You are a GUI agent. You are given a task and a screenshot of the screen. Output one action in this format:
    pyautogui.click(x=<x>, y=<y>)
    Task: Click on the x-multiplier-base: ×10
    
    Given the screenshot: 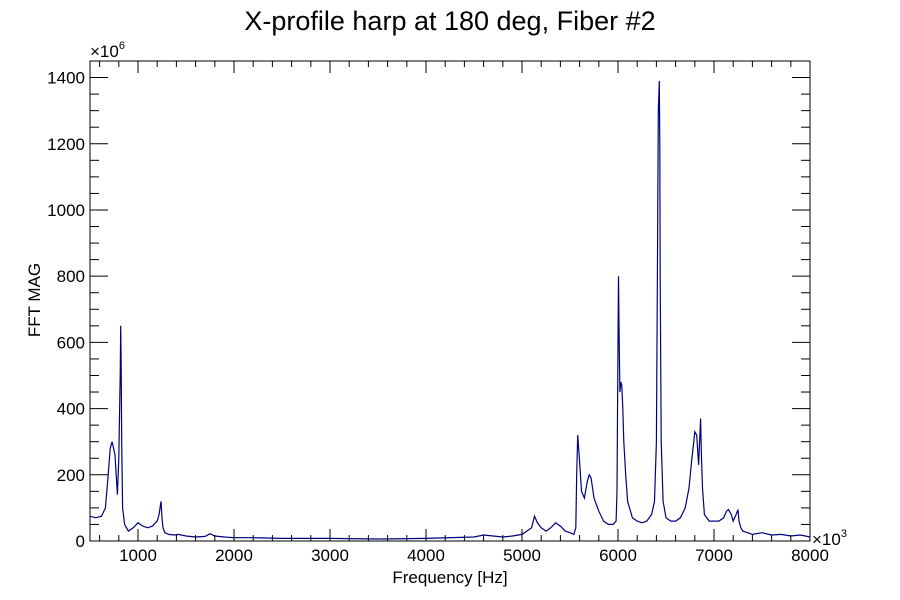 What is the action you would take?
    pyautogui.click(x=826, y=539)
    